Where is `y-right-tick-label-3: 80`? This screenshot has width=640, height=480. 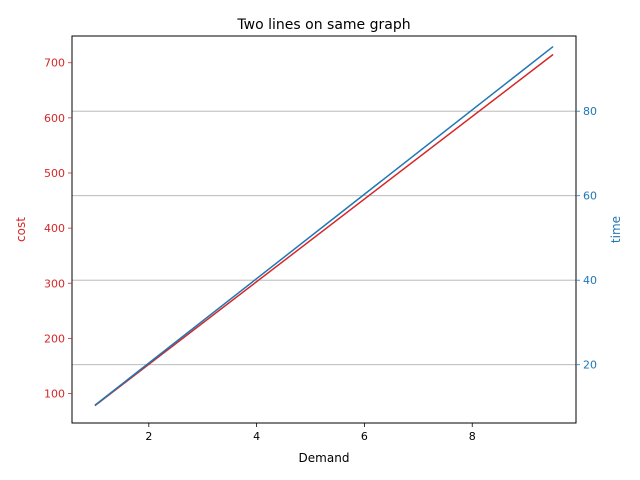
y-right-tick-label-3: 80 is located at coordinates (590, 111).